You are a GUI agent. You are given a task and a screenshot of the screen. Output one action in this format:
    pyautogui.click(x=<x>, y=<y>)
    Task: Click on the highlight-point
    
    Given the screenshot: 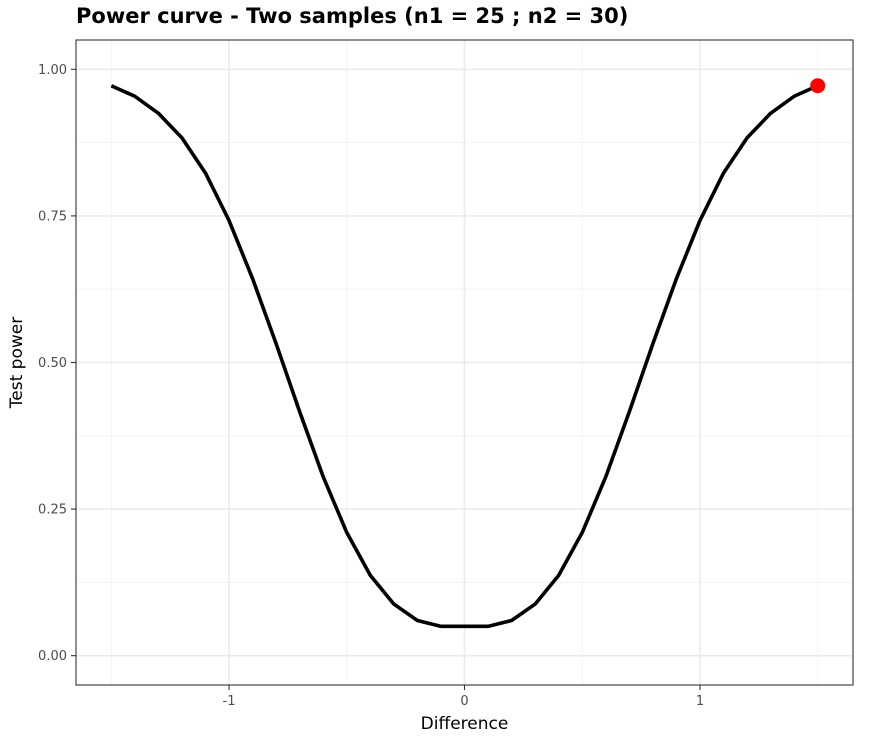 What is the action you would take?
    pyautogui.click(x=818, y=86)
    